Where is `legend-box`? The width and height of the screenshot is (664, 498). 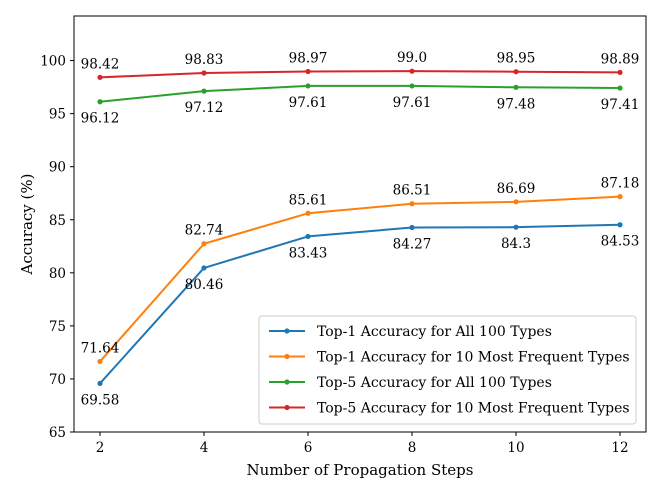
legend-box is located at coordinates (447, 370).